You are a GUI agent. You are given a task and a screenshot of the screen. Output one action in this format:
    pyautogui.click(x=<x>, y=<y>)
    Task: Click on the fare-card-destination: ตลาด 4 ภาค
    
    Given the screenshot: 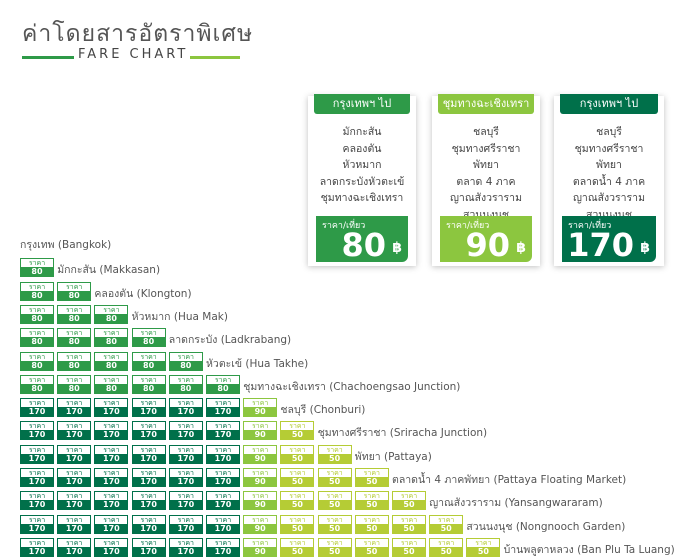 What is the action you would take?
    pyautogui.click(x=486, y=181)
    